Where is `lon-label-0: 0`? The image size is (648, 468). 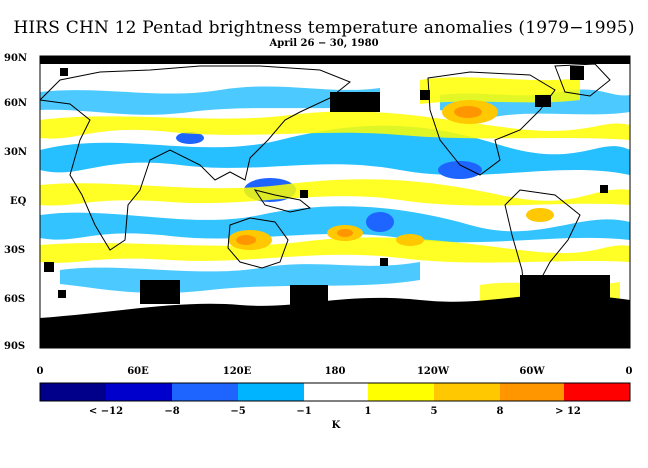
lon-label-0: 0 is located at coordinates (40, 371).